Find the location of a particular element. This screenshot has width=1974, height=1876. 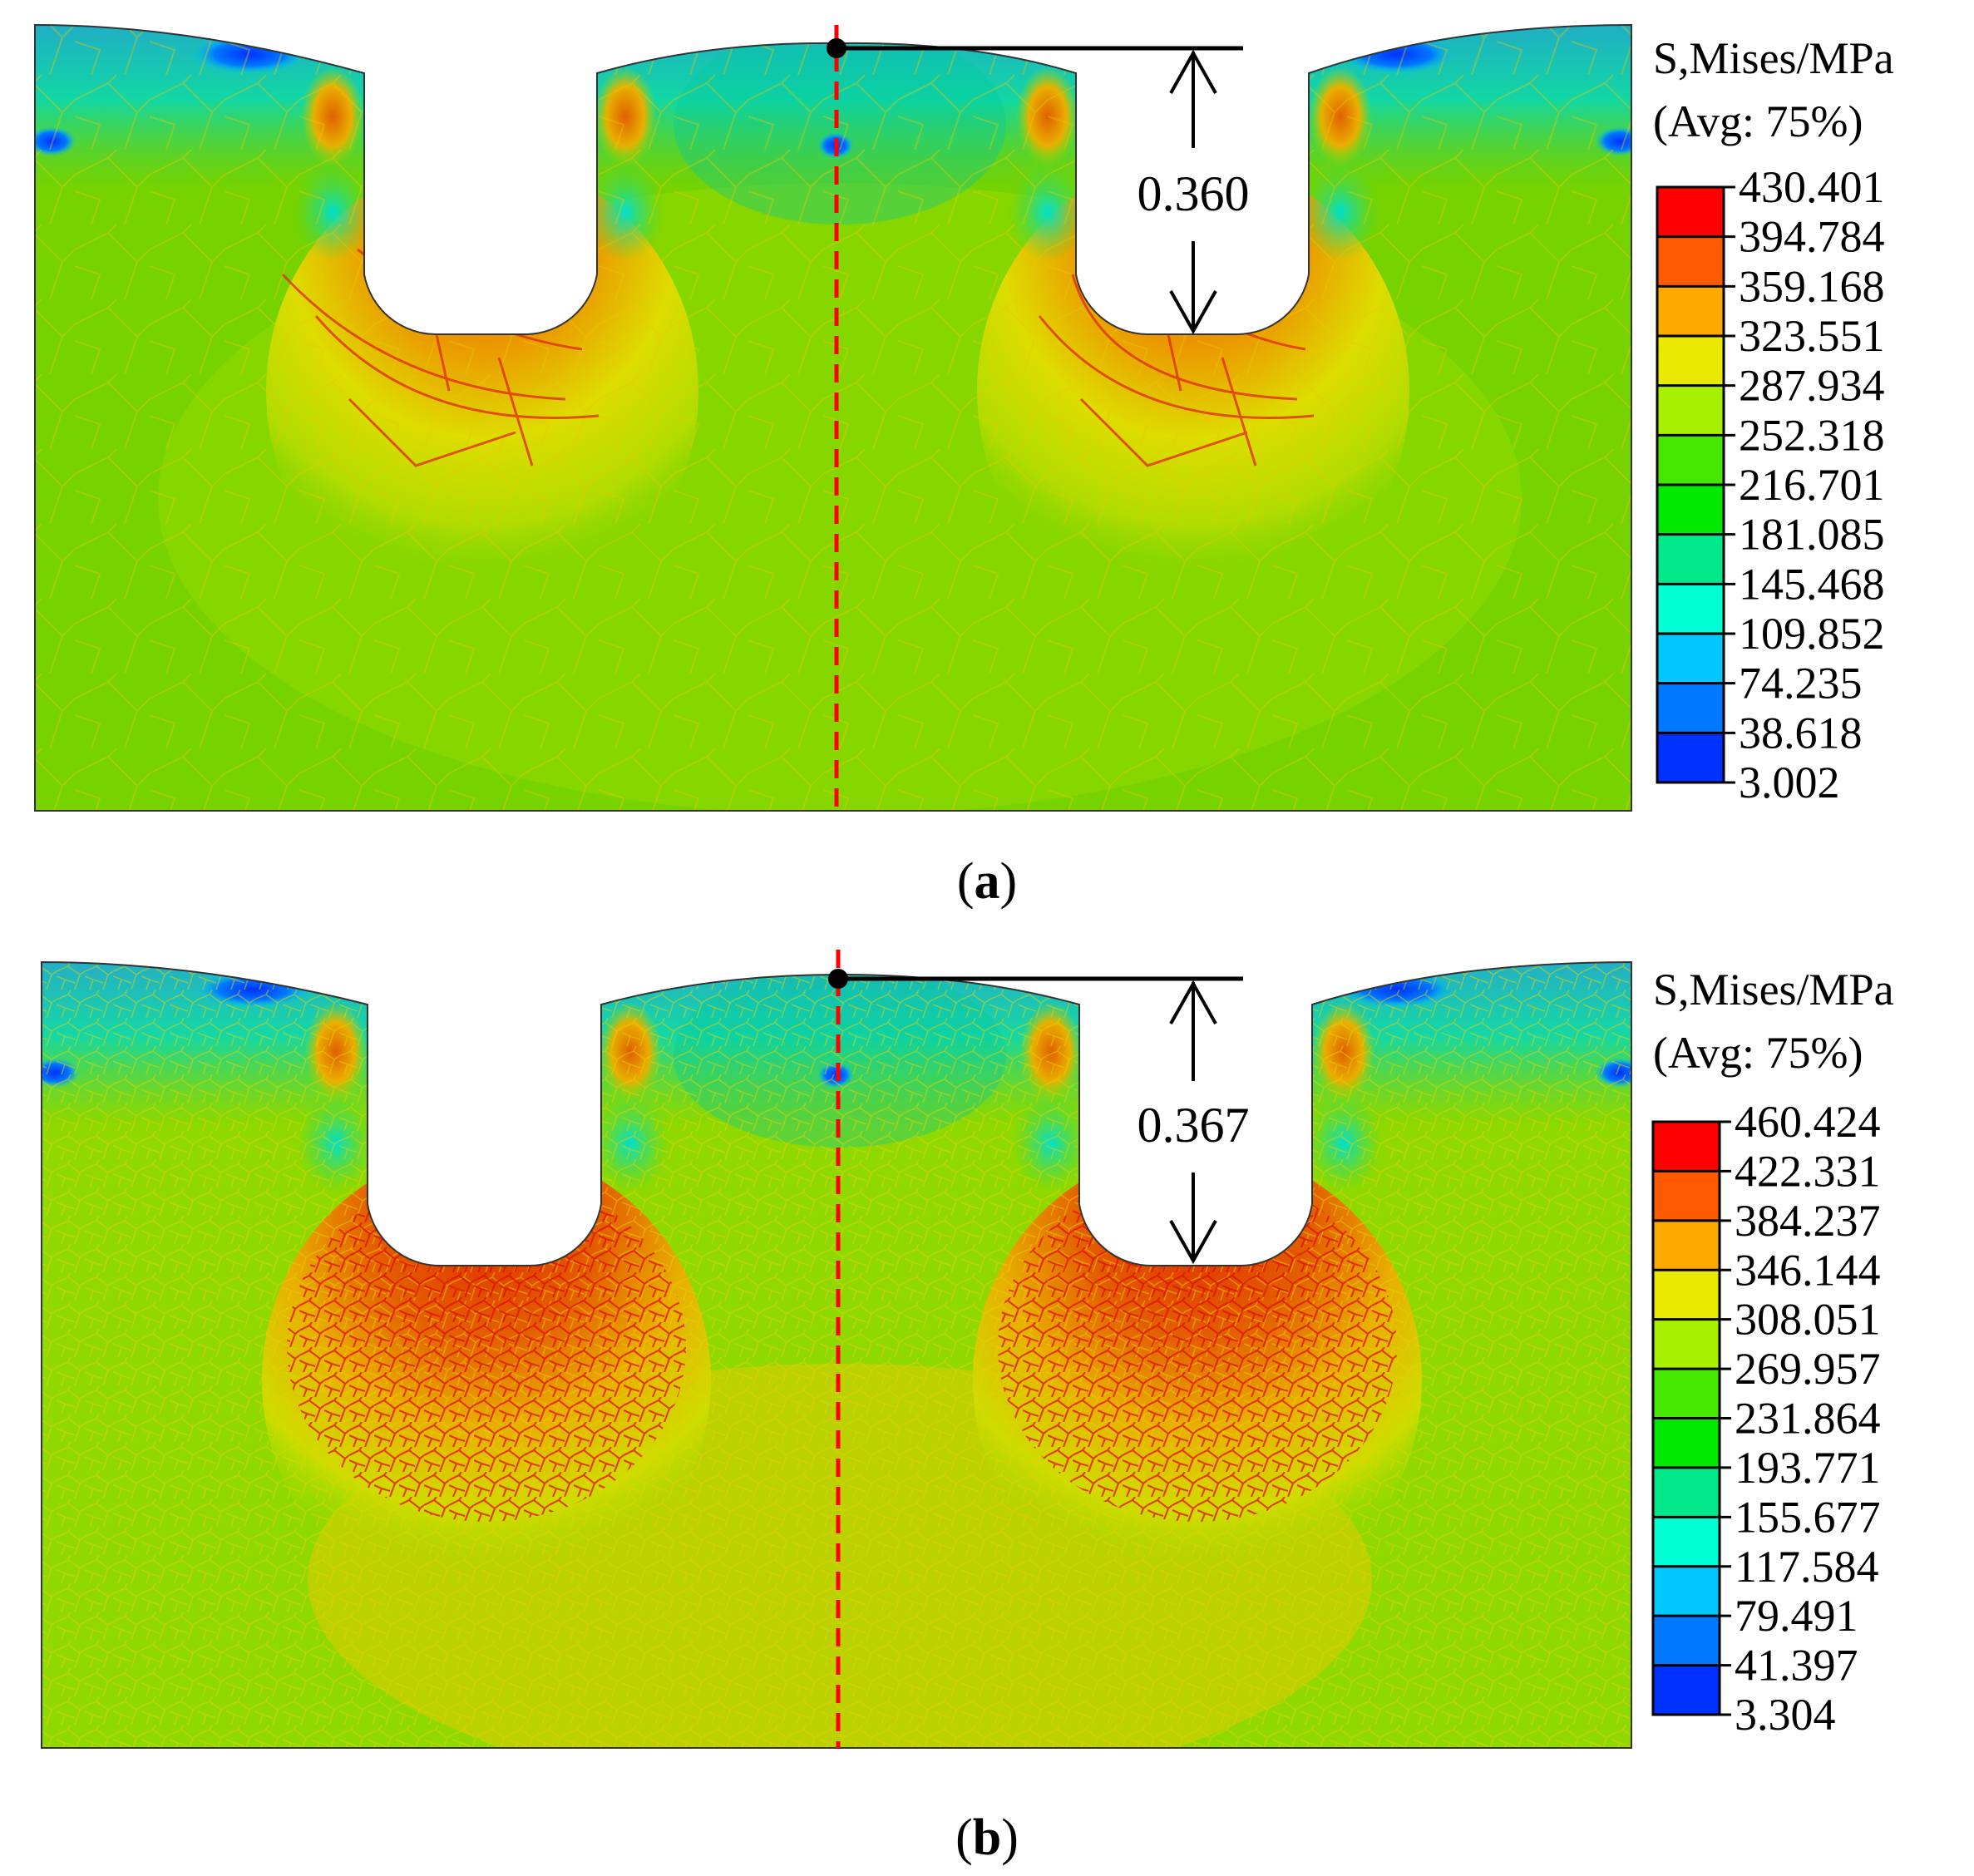

legend-colorbar-a is located at coordinates (1696, 484).